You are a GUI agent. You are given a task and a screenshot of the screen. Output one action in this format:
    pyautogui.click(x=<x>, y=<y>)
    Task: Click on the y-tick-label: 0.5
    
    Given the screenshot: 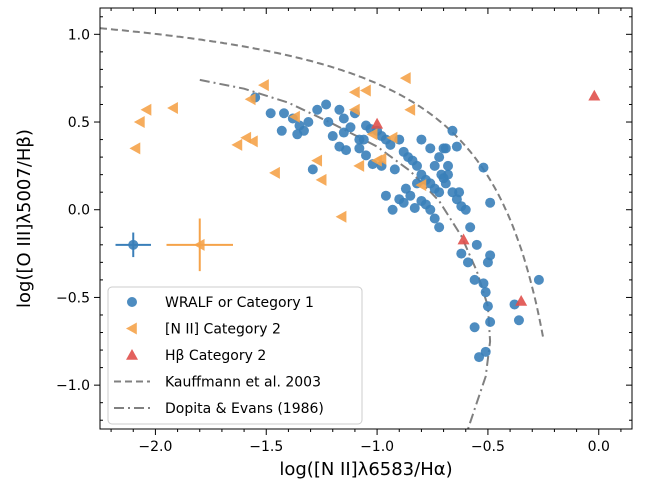 What is the action you would take?
    pyautogui.click(x=79, y=123)
    